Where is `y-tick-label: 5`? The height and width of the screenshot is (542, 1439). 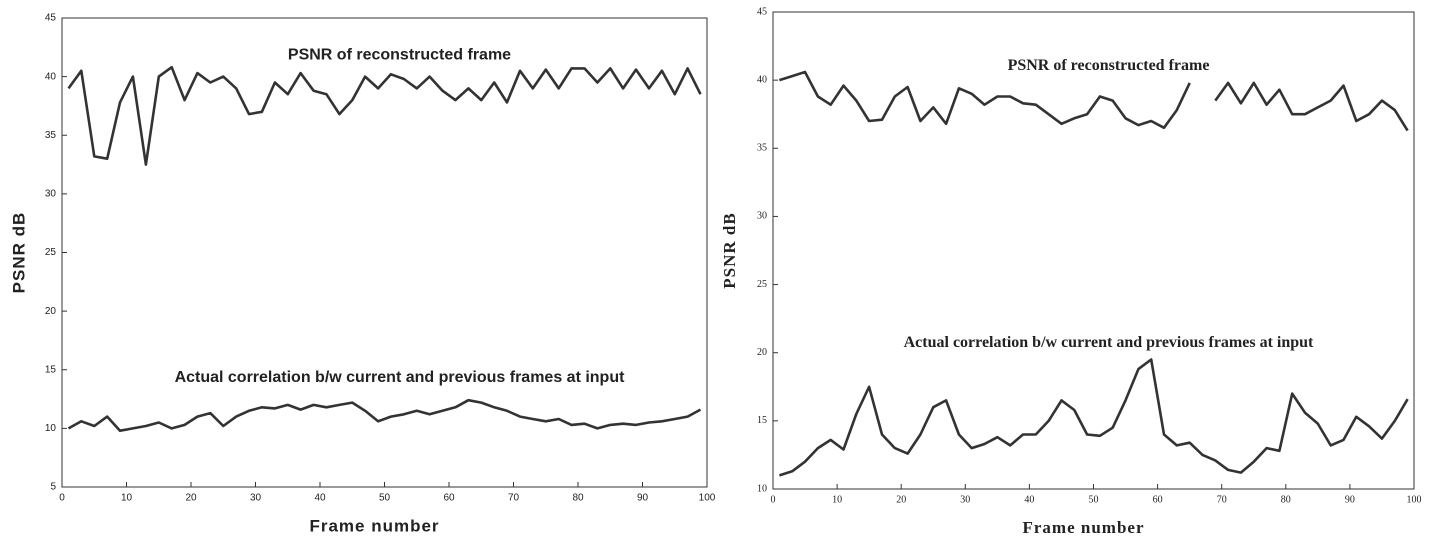
y-tick-label: 5 is located at coordinates (53, 487).